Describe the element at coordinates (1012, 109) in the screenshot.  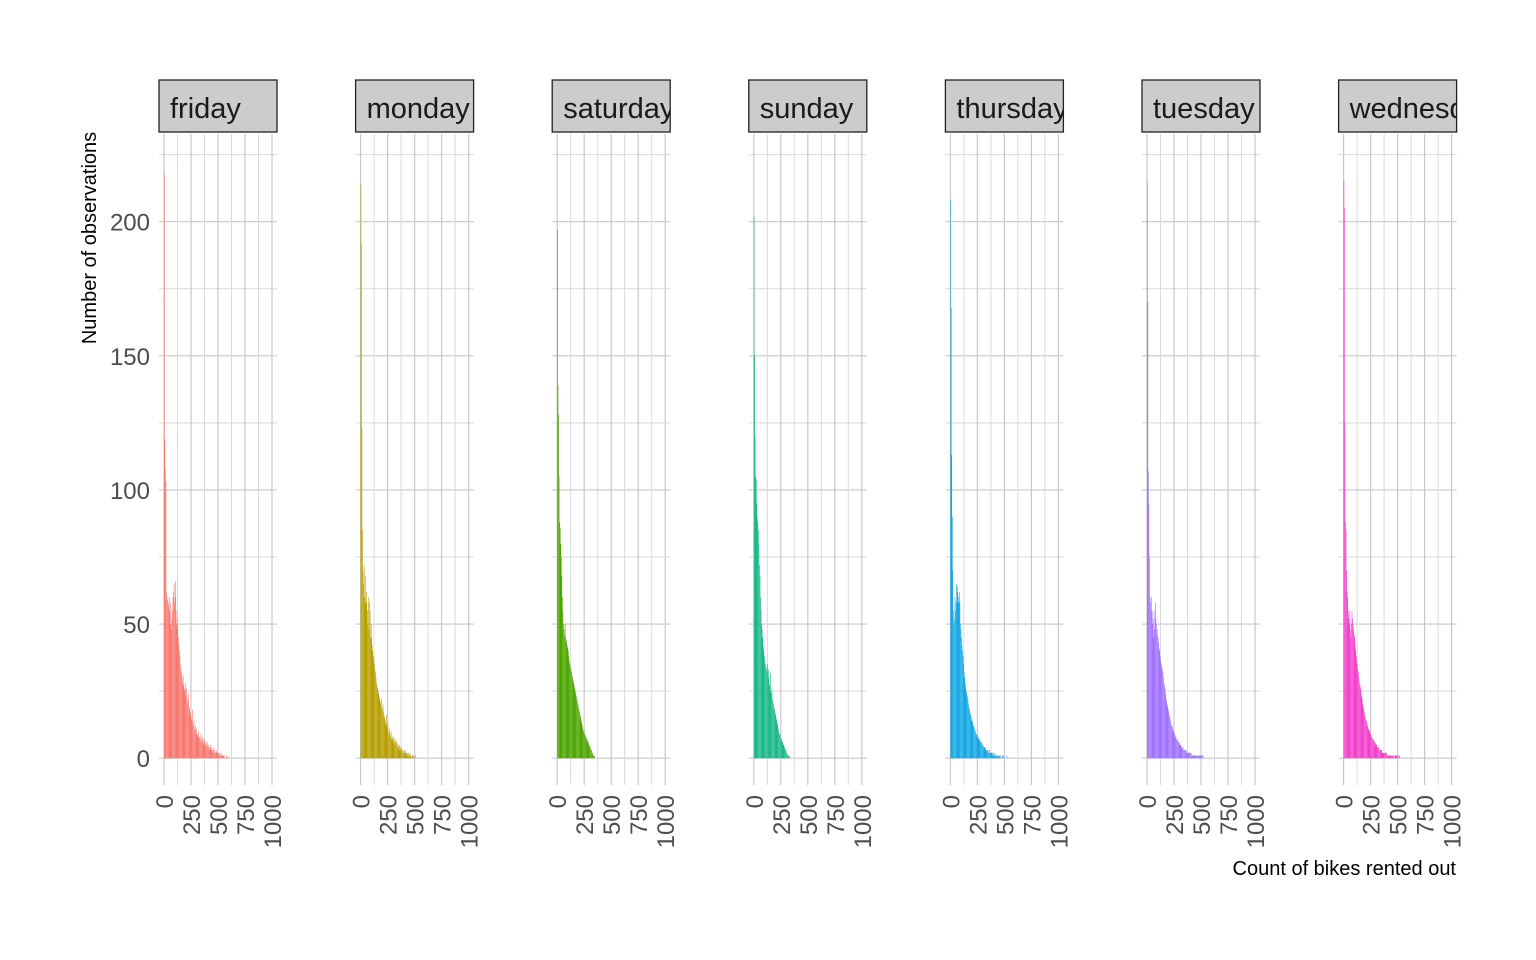
I see `facet-strip-label: thursday` at that location.